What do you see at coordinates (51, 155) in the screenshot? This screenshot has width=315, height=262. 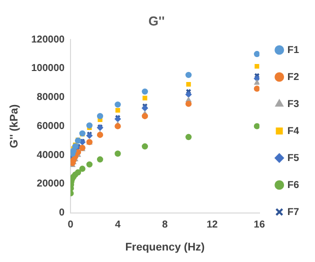 I see `y-tick-label: 40000` at bounding box center [51, 155].